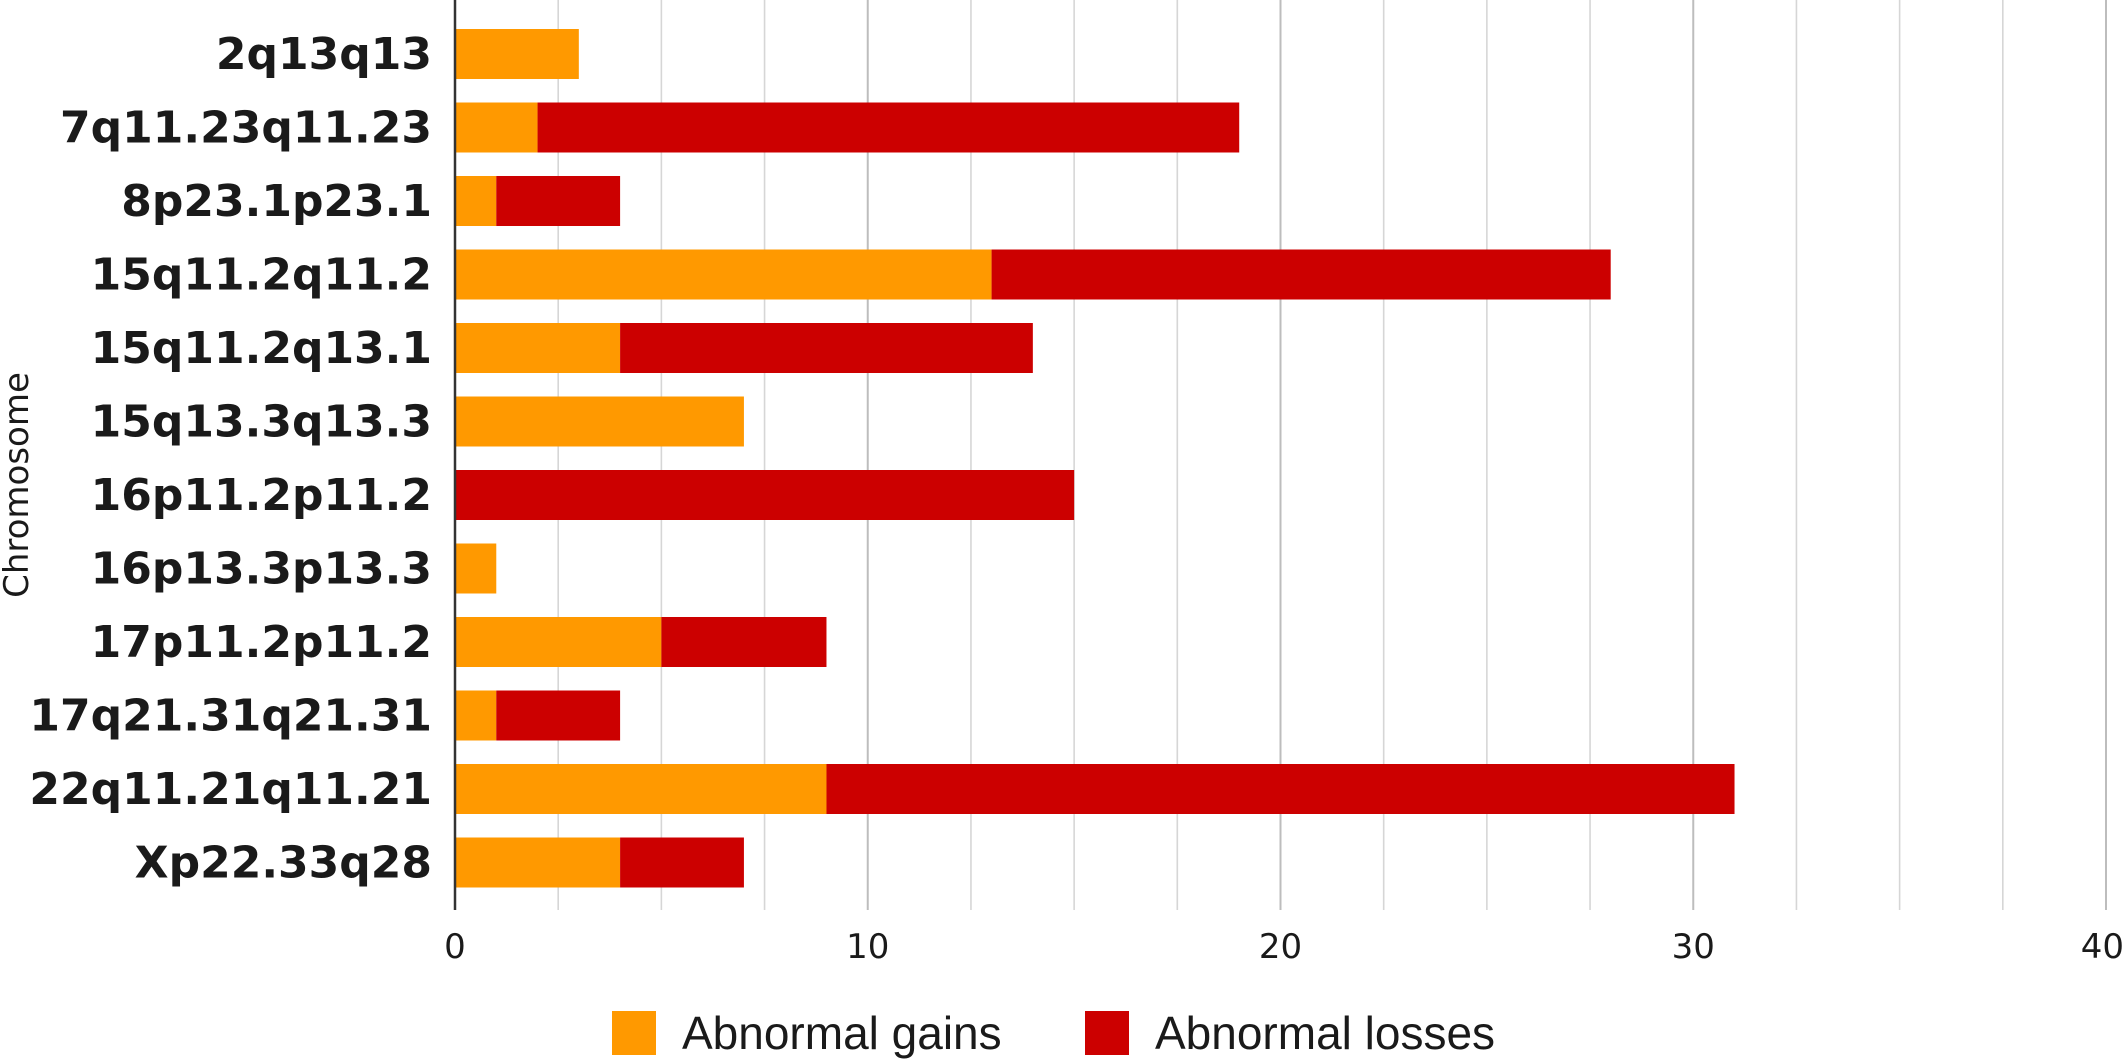  What do you see at coordinates (283, 863) in the screenshot?
I see `y-tick-label: Xp22.33q28` at bounding box center [283, 863].